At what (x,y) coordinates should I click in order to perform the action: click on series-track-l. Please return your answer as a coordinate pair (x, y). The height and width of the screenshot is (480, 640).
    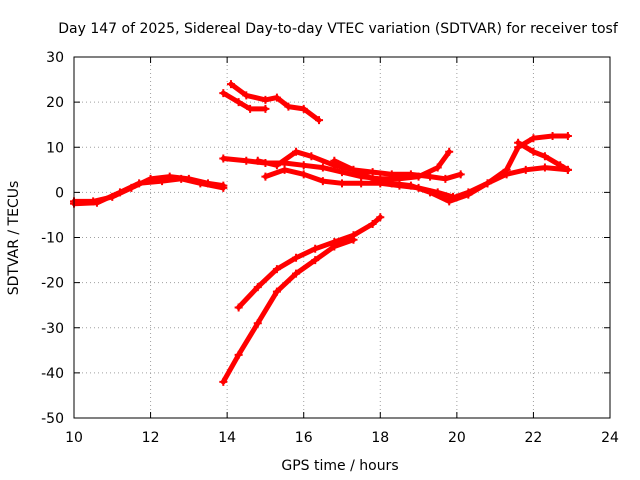
    Looking at the image, I should click on (288, 310).